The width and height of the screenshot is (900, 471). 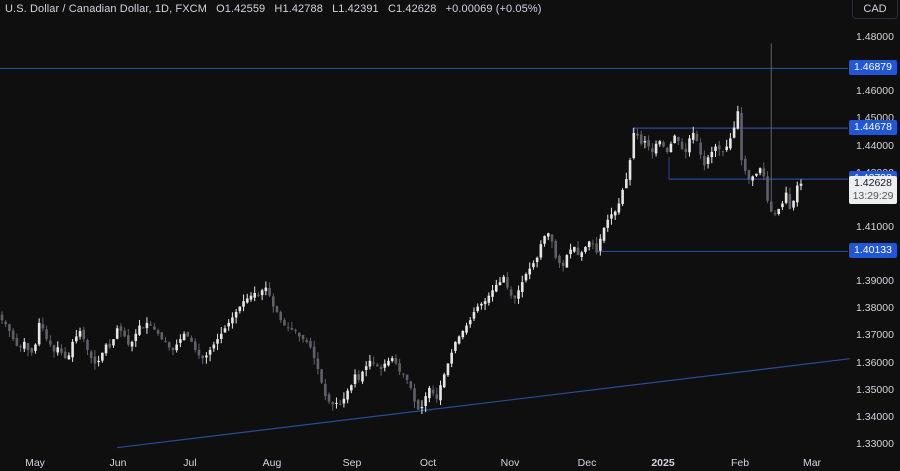 I want to click on time-tick-label: Feb, so click(x=740, y=463).